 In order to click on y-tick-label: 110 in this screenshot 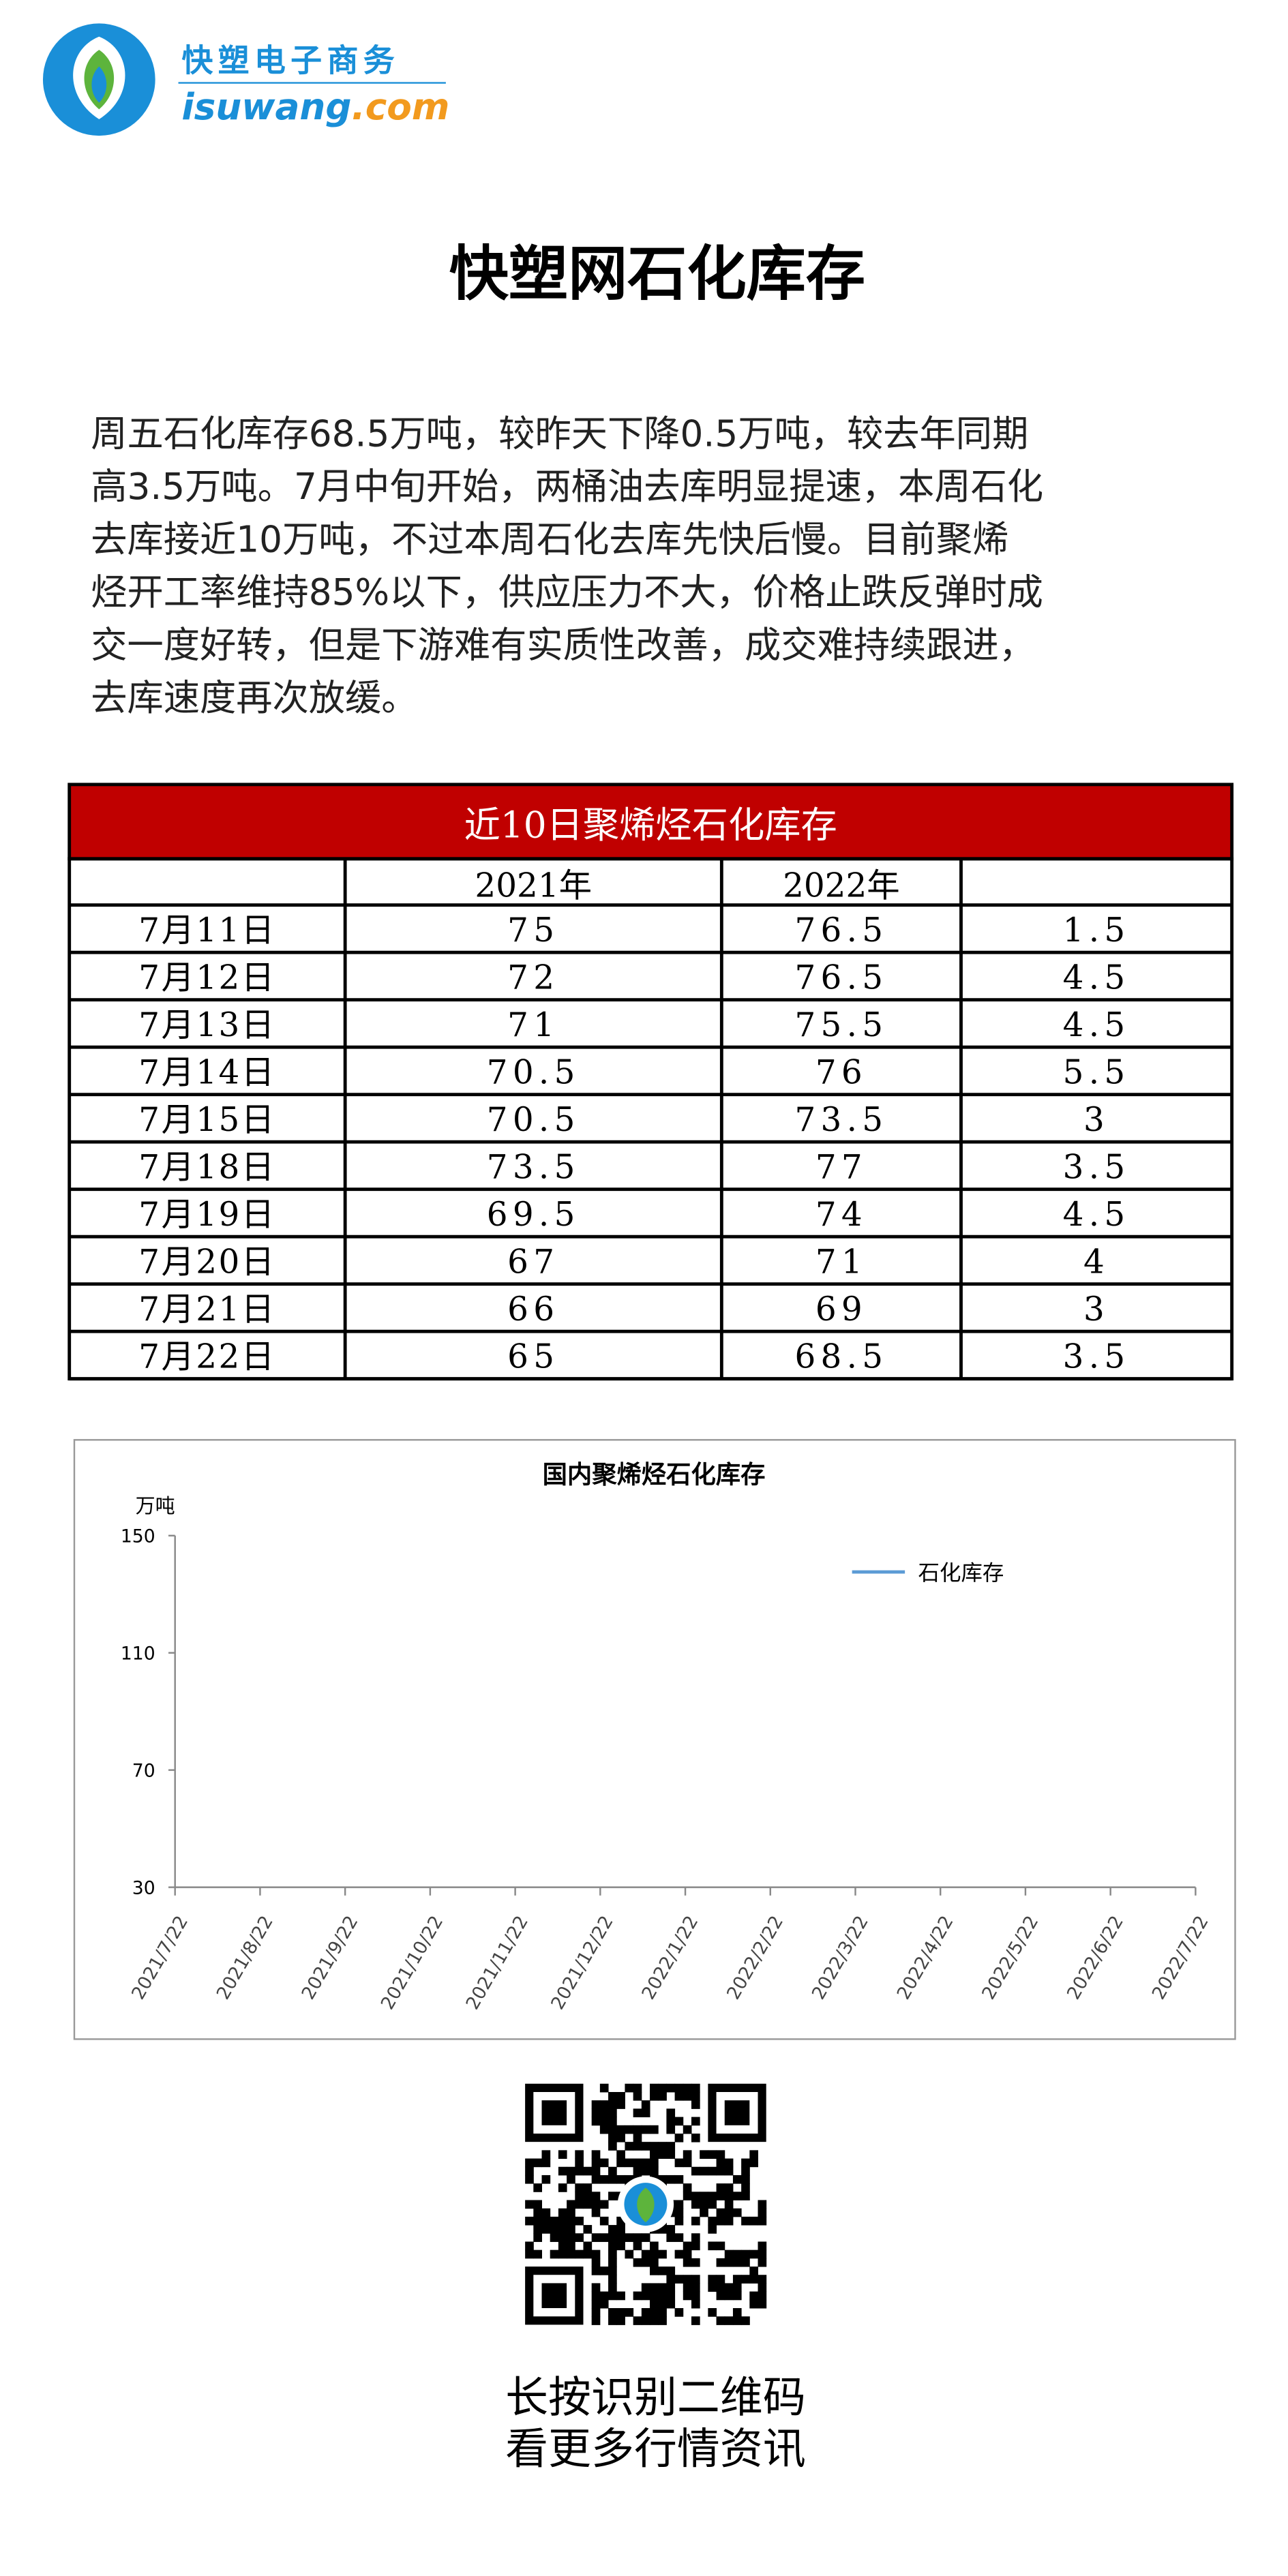, I will do `click(138, 1653)`.